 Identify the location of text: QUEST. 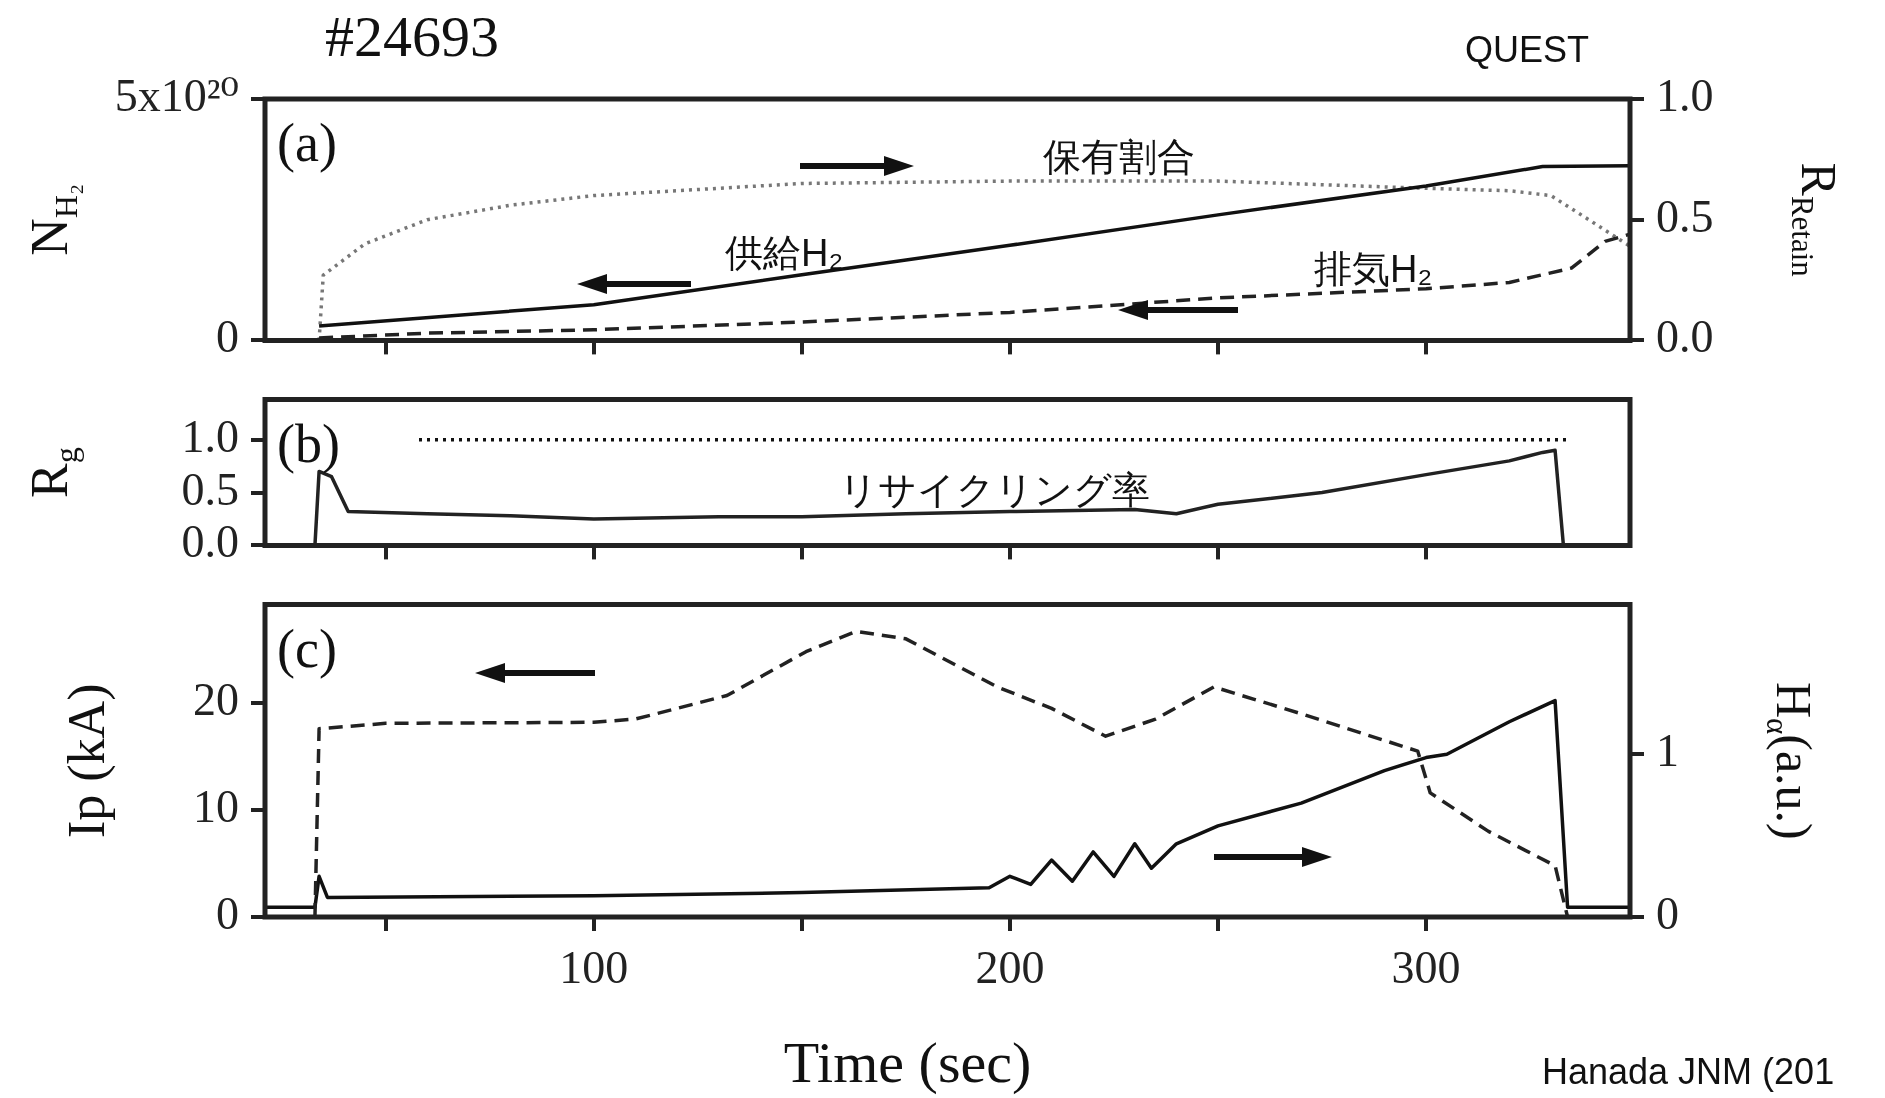
(1527, 49).